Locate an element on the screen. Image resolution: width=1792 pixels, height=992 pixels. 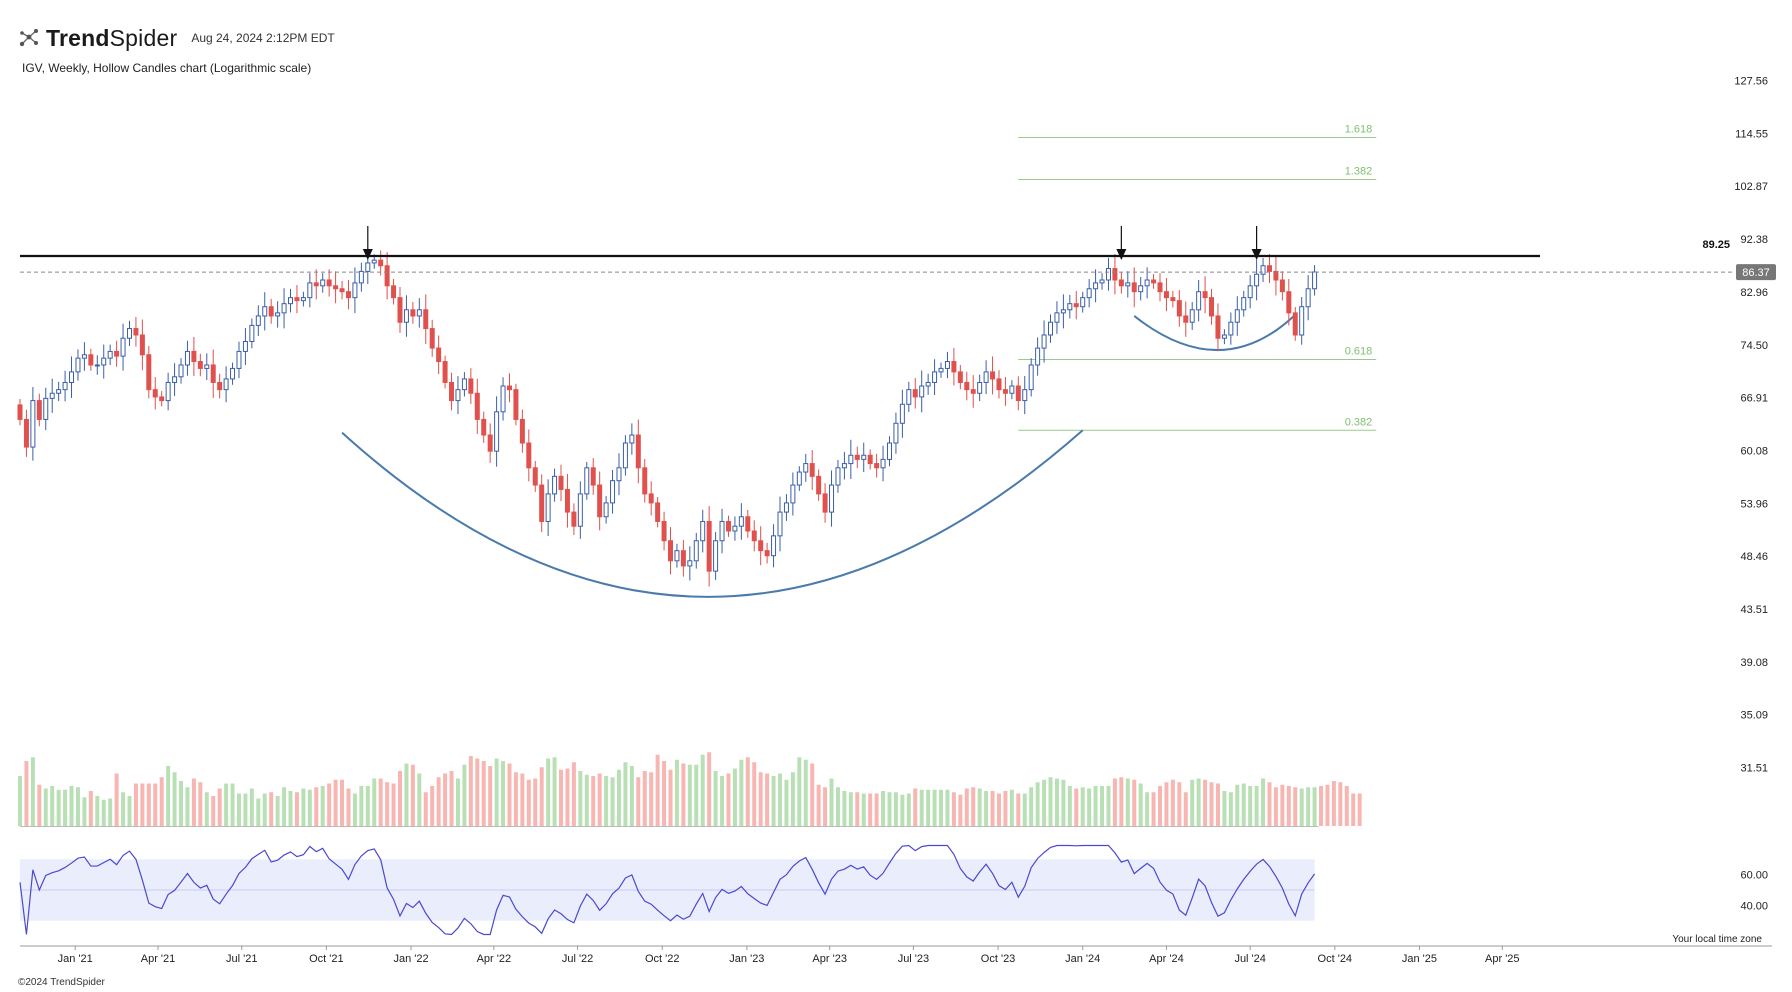
cup-arc is located at coordinates (712, 513).